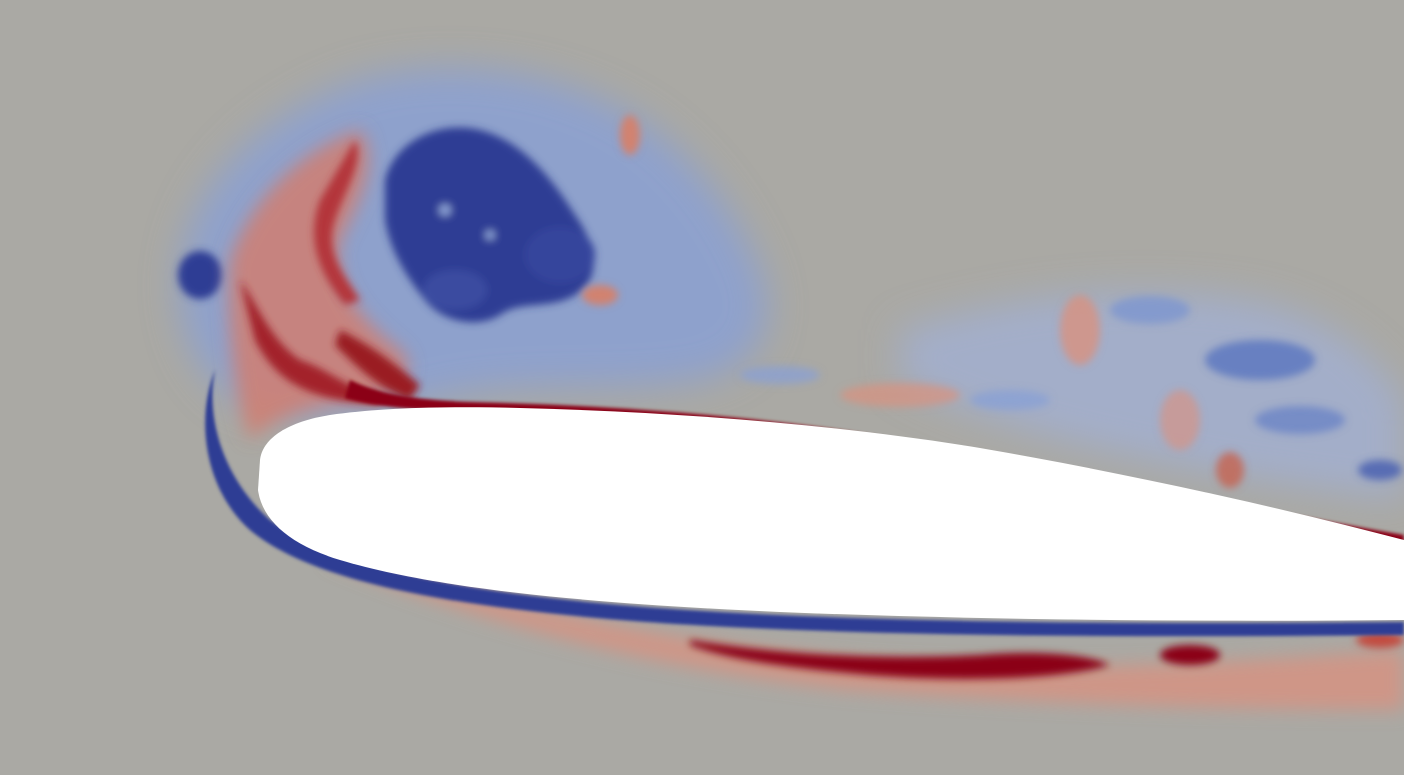  What do you see at coordinates (1071, 391) in the screenshot?
I see `wake-turbulence` at bounding box center [1071, 391].